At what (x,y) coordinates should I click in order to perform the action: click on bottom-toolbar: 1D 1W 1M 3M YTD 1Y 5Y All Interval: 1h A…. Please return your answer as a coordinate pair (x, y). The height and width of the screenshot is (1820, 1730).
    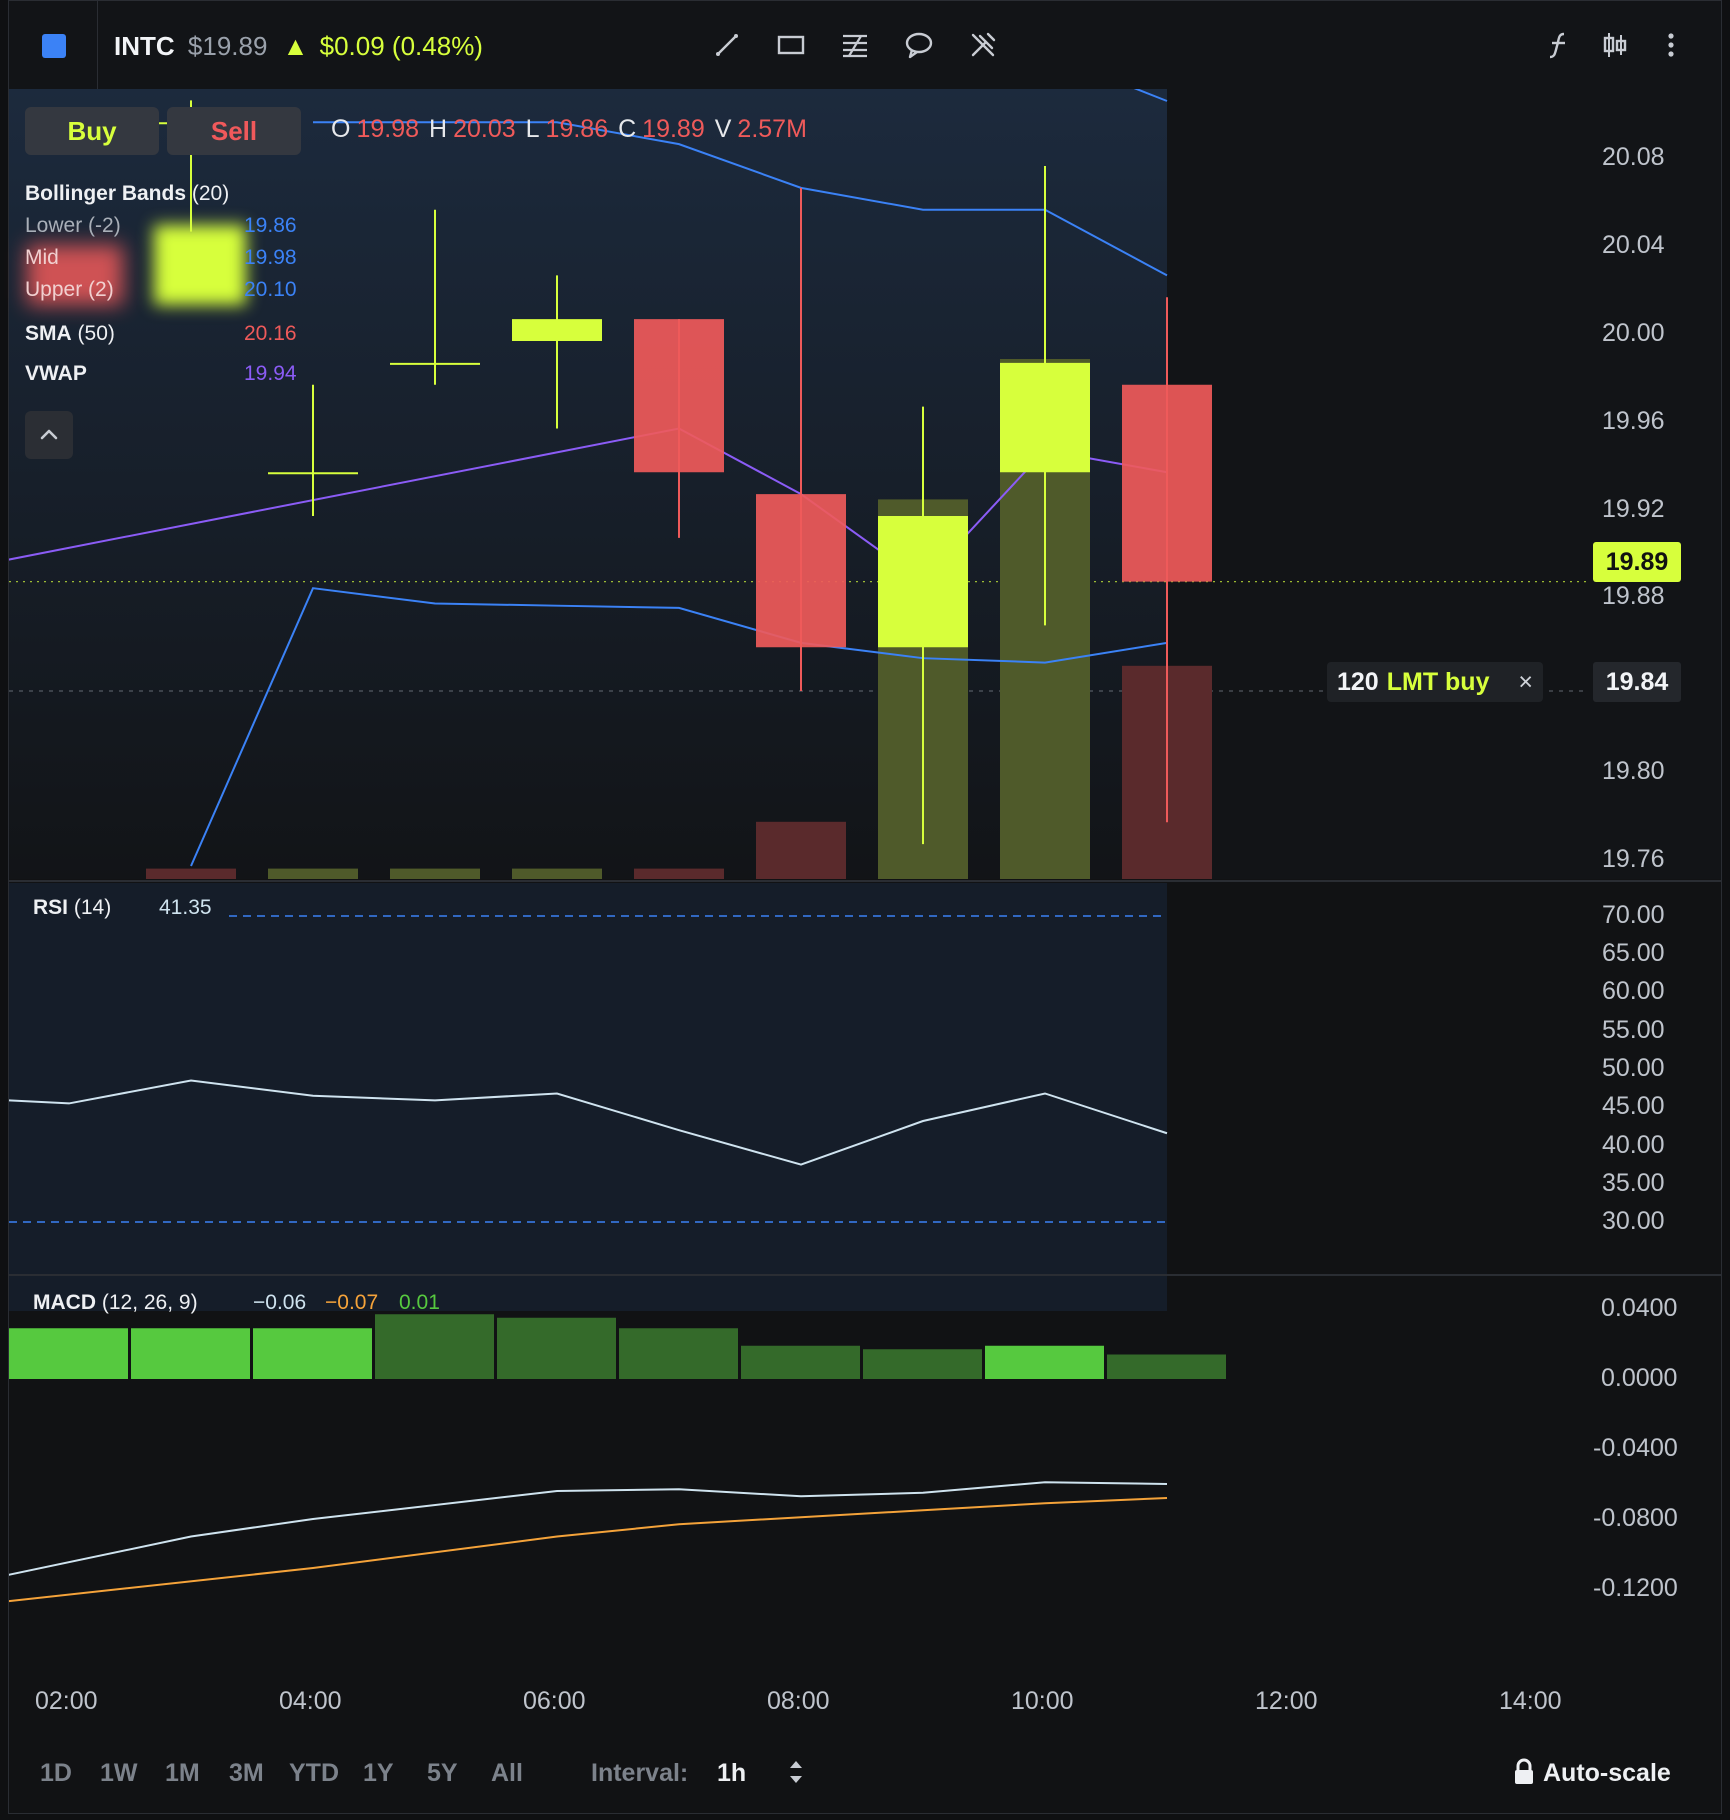
    Looking at the image, I should click on (865, 1776).